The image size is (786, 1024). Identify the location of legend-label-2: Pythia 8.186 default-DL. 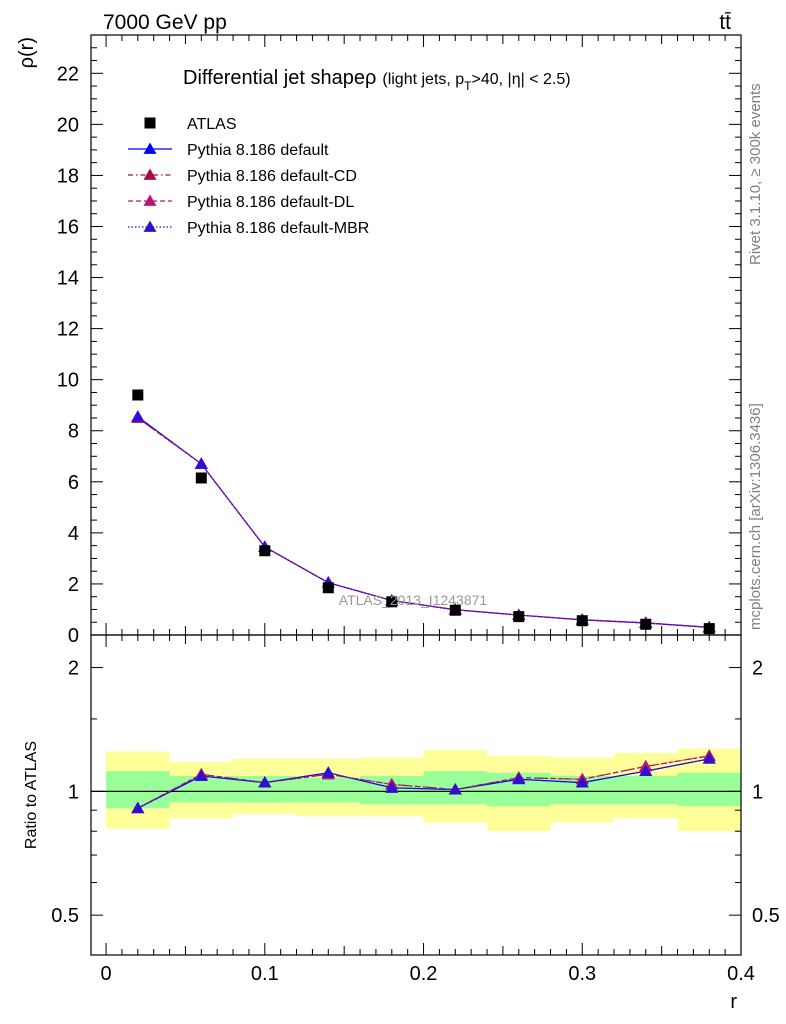
(270, 202).